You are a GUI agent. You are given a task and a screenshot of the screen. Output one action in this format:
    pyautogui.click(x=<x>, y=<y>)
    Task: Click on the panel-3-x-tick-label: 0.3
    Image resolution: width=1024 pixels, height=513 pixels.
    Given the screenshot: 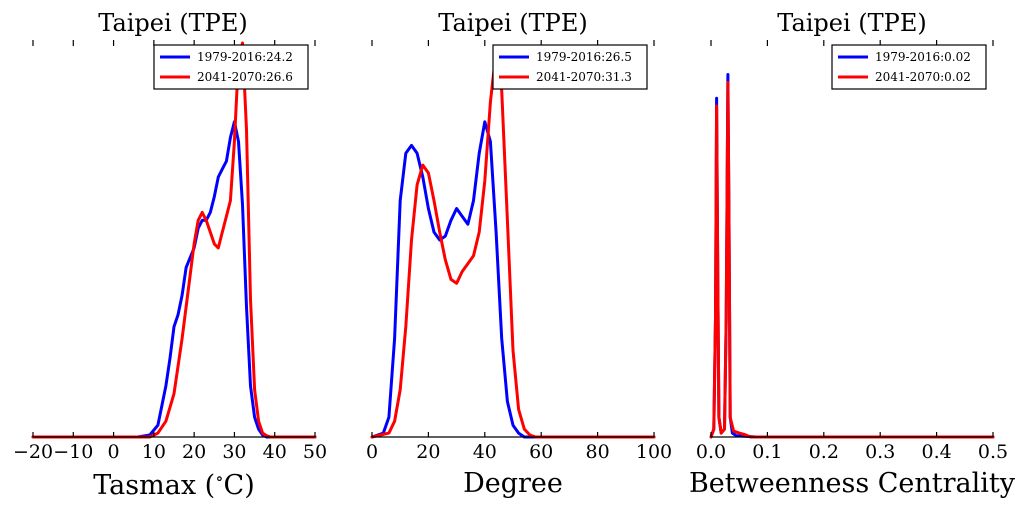 What is the action you would take?
    pyautogui.click(x=880, y=452)
    